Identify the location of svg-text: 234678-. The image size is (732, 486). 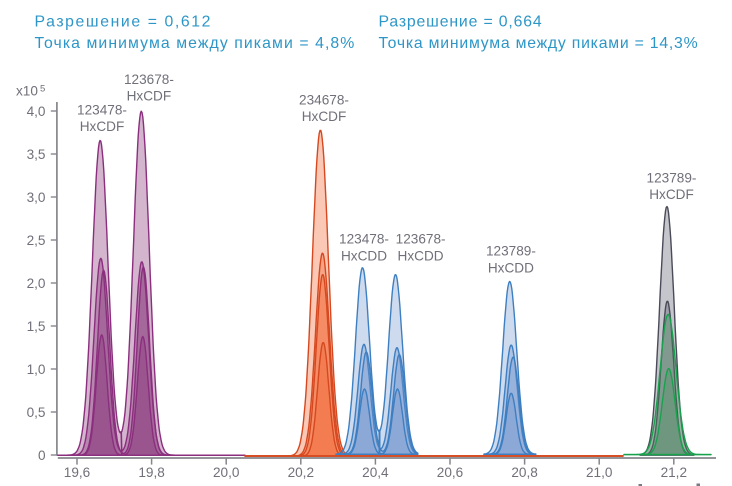
(324, 99).